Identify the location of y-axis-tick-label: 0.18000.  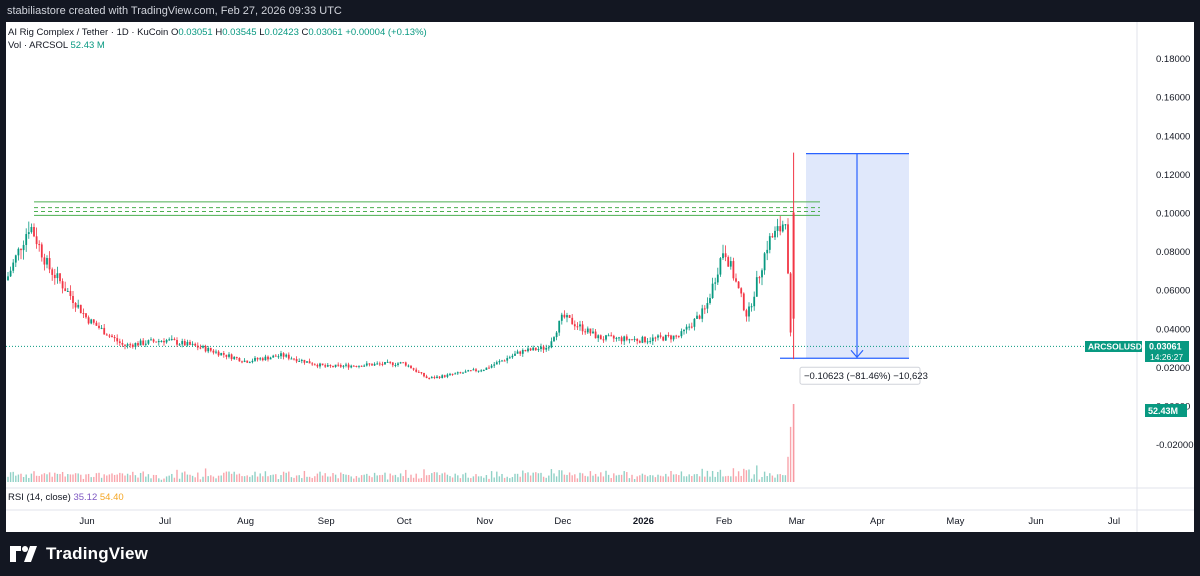
(1173, 59).